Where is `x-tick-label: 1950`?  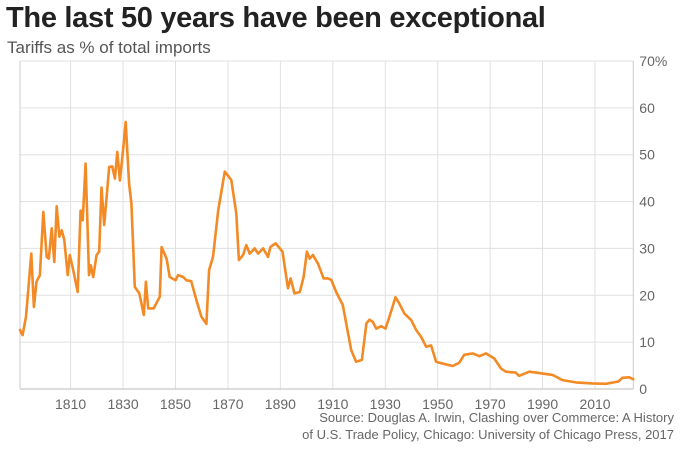
x-tick-label: 1950 is located at coordinates (437, 404).